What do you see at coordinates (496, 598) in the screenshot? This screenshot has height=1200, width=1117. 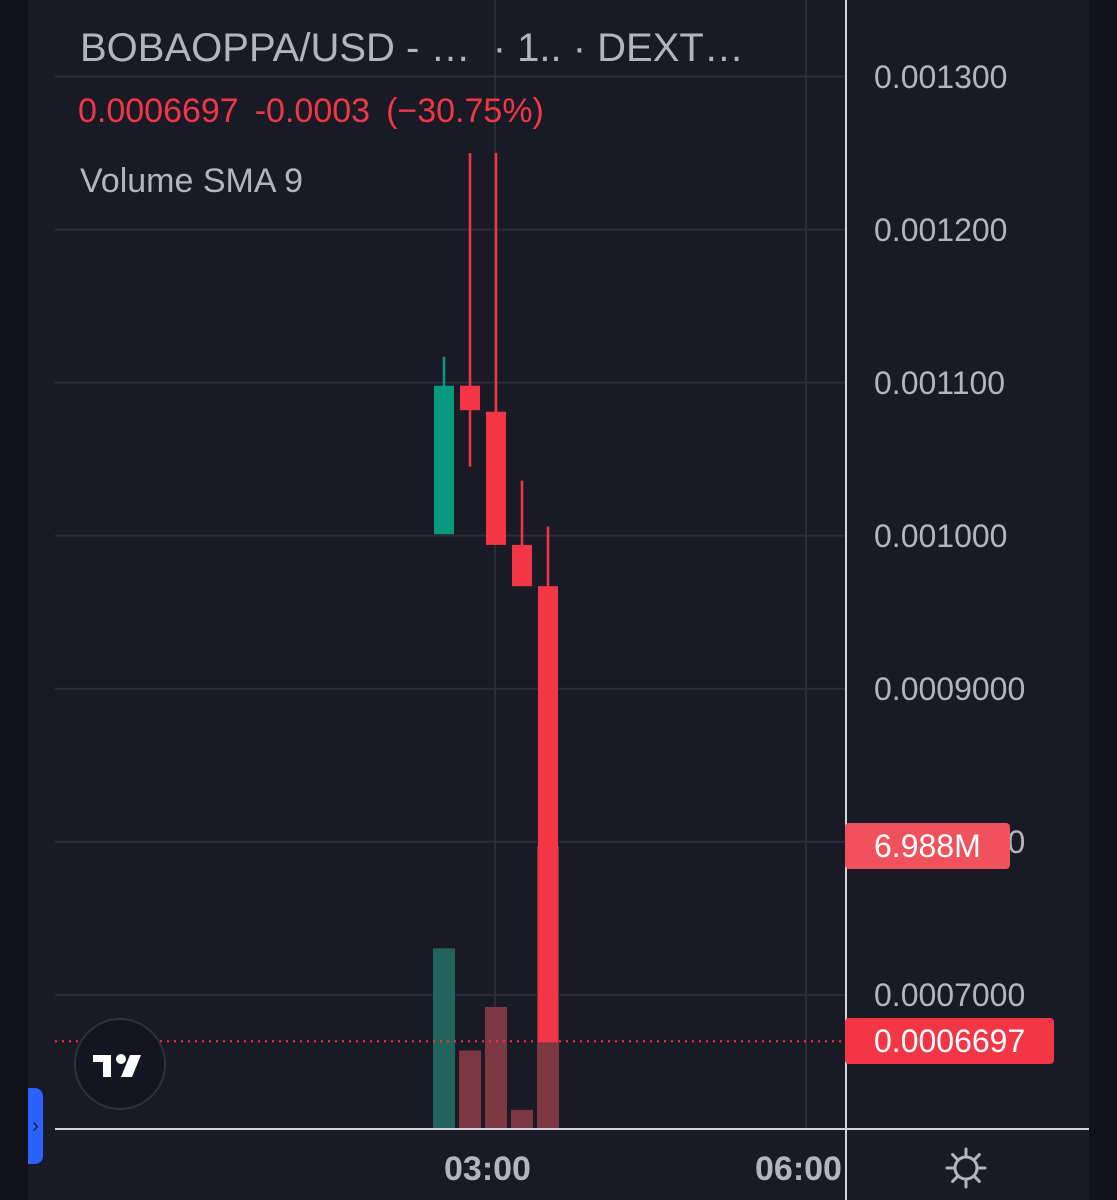 I see `candles` at bounding box center [496, 598].